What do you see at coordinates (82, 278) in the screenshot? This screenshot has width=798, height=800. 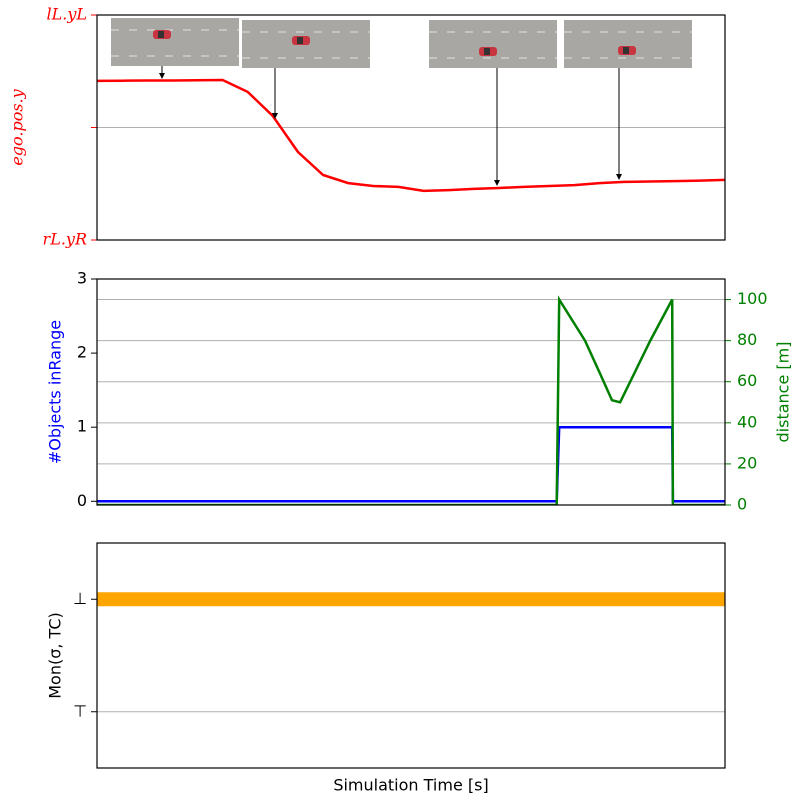 I see `y-tick-label: 3` at bounding box center [82, 278].